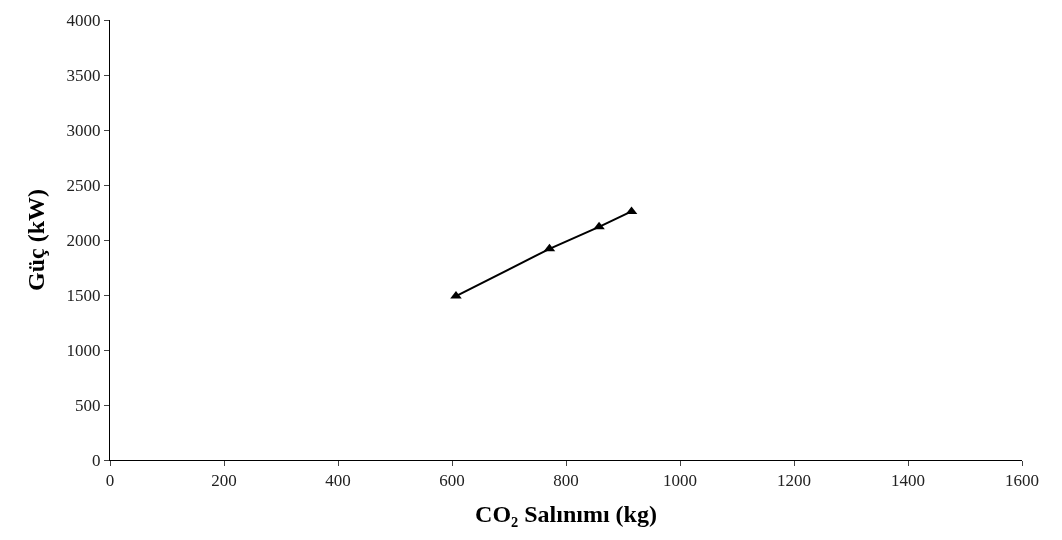  What do you see at coordinates (83, 75) in the screenshot?
I see `y-tick-label: 3500` at bounding box center [83, 75].